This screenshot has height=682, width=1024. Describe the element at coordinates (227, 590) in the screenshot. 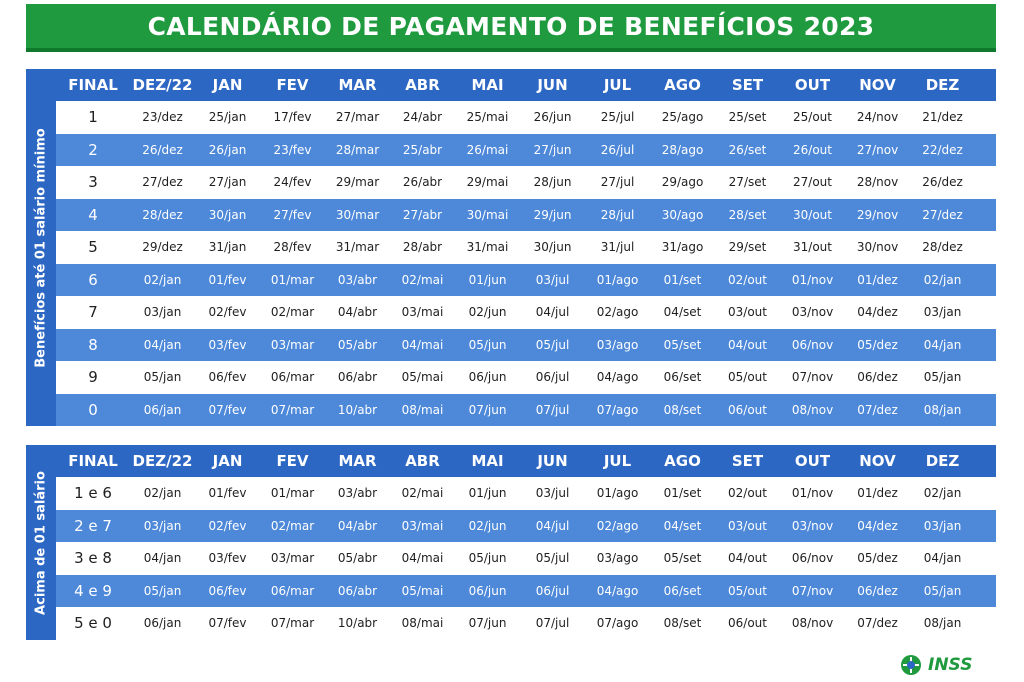

I see `payment-date-cell: 06/fev` at that location.